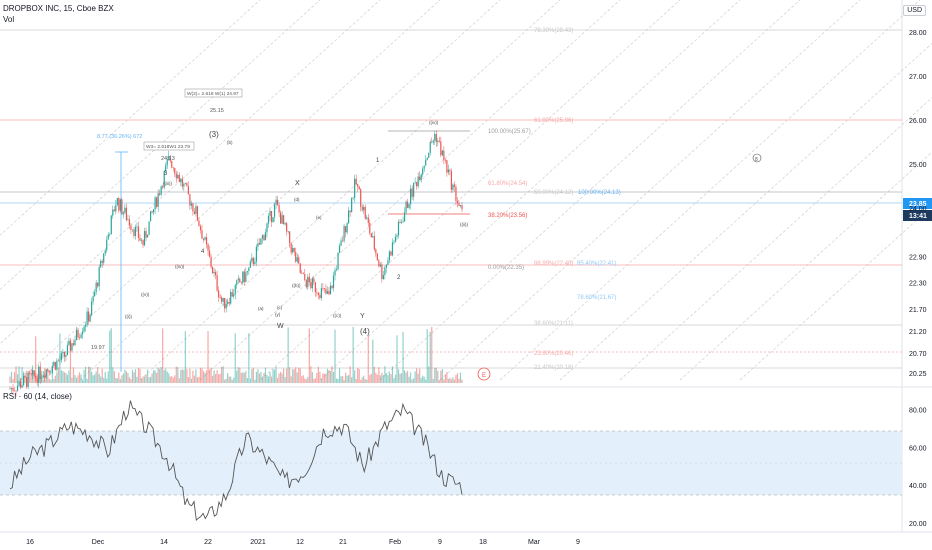 This screenshot has width=932, height=550. Describe the element at coordinates (37, 396) in the screenshot. I see `rsi-label: RSI · 60 (14, close)` at that location.